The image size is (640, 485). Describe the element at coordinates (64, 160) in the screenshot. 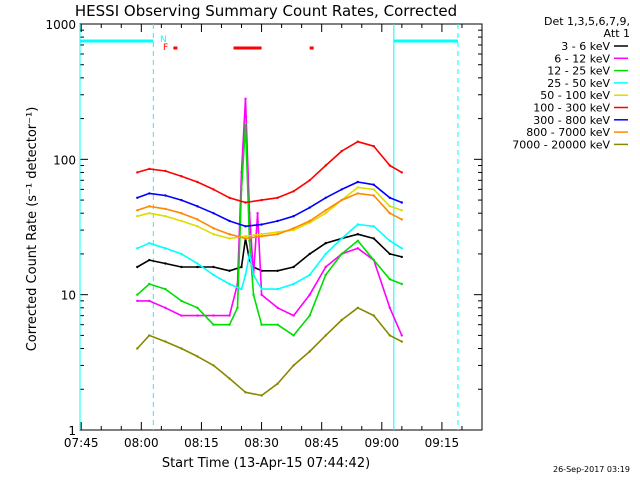

I see `y-tick-label: 100` at that location.